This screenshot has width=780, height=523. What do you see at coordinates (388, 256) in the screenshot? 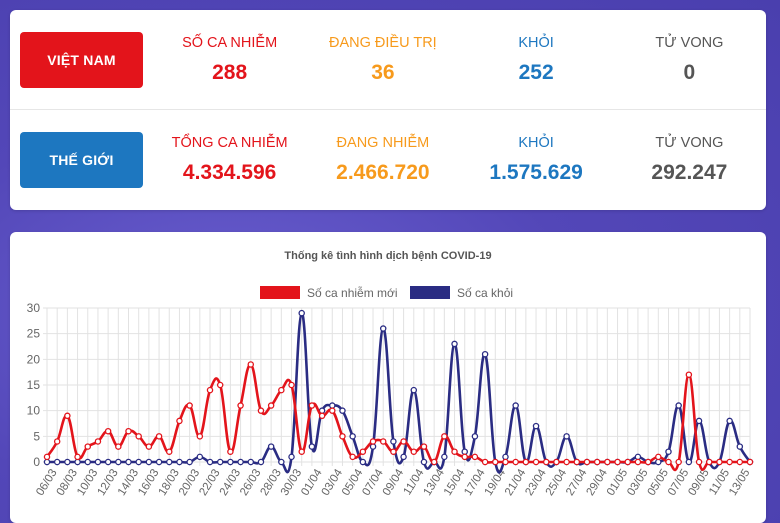
I see `chart-title: Thống kê tình hình dịch bệnh COVID-19` at bounding box center [388, 256].